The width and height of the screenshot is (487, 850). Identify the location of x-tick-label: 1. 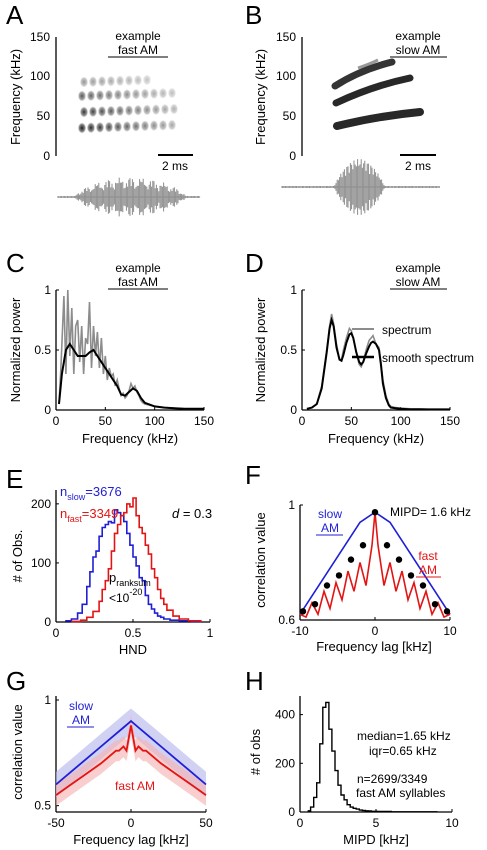
(210, 633).